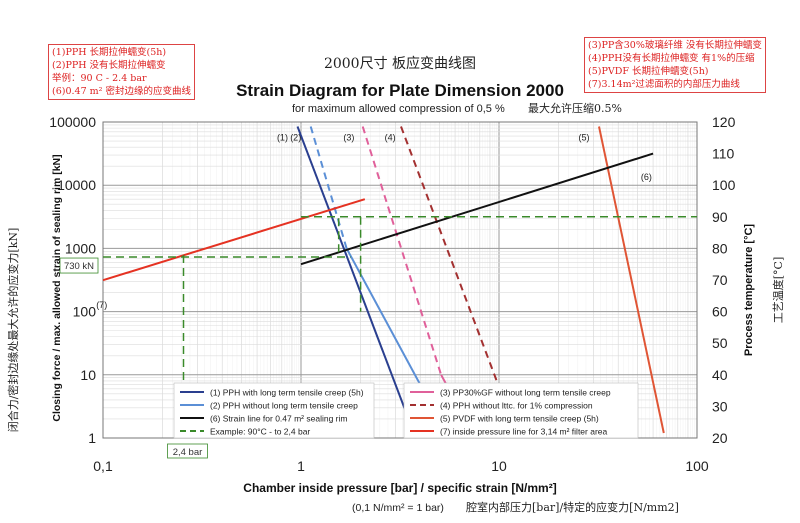 The width and height of the screenshot is (800, 523). I want to click on series-curve-label: (1), so click(282, 137).